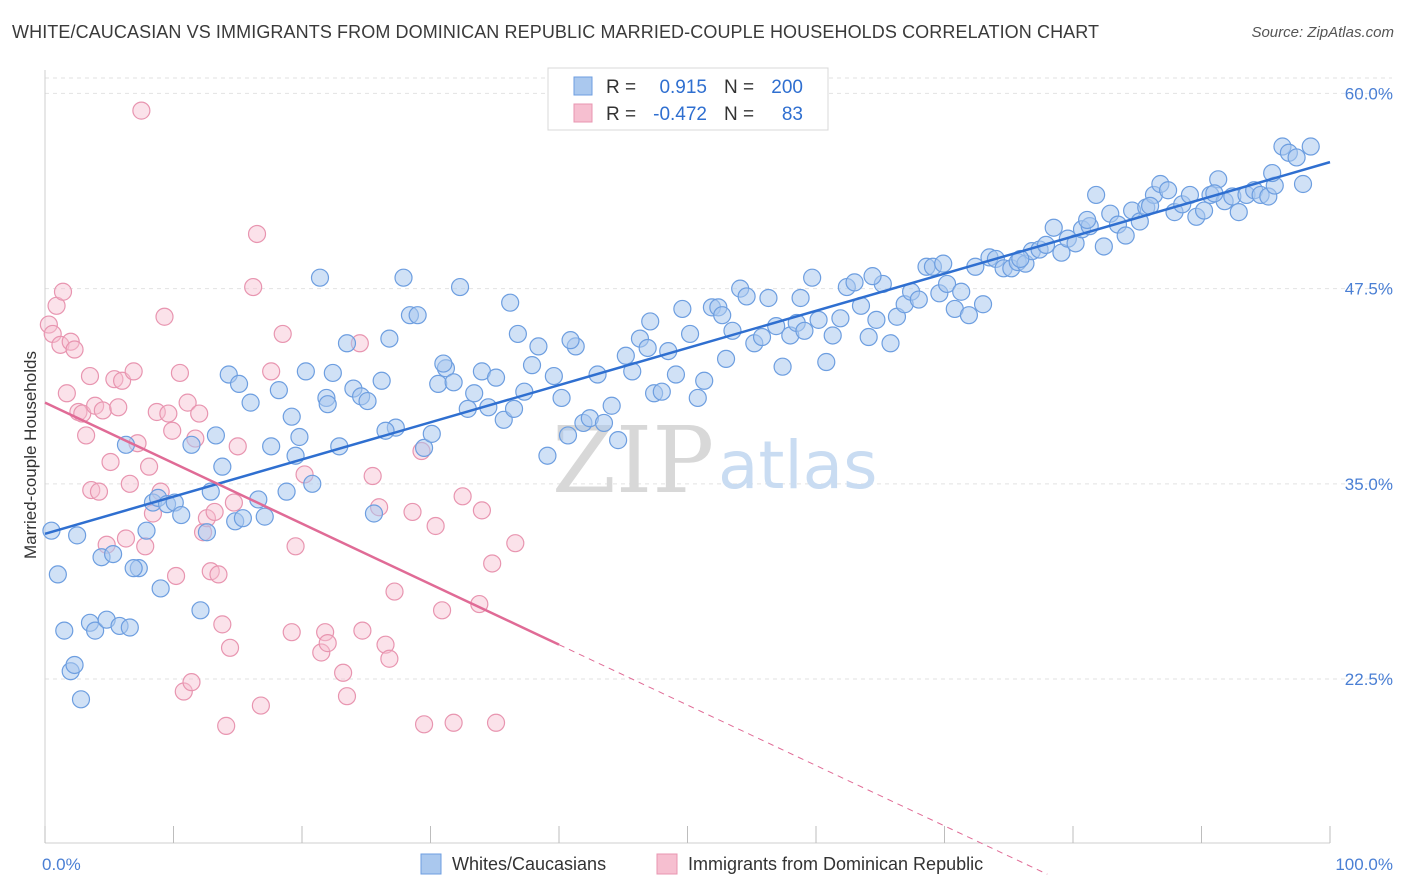 The width and height of the screenshot is (1406, 892). I want to click on x-tick-marks, so click(687, 834).